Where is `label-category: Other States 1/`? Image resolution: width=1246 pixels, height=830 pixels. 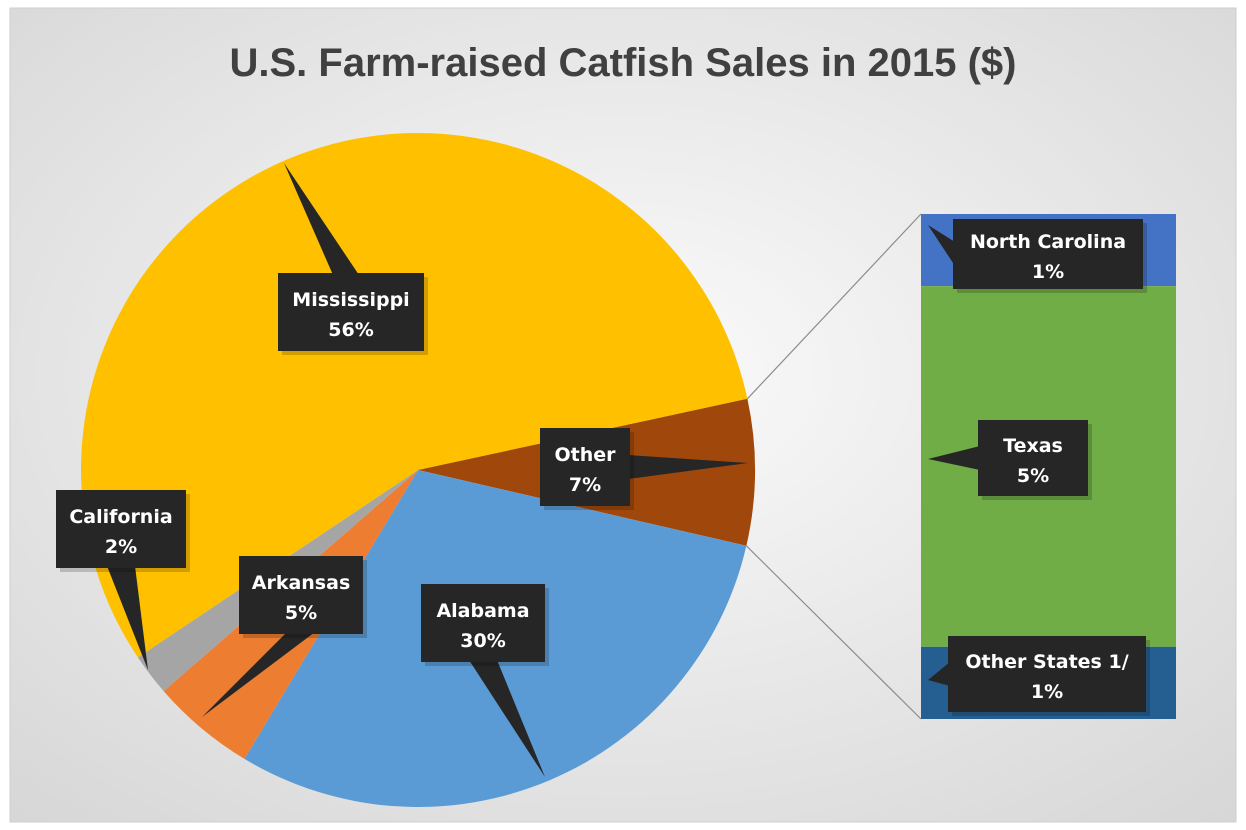
label-category: Other States 1/ is located at coordinates (1046, 662).